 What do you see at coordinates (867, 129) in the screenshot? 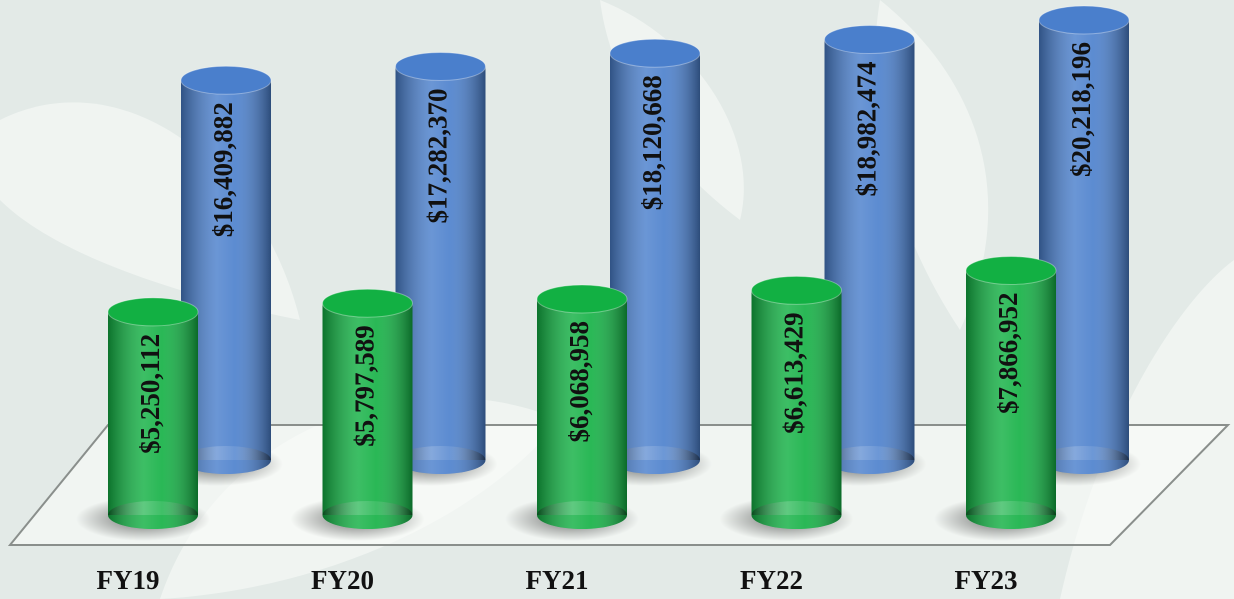
I see `value-label: $18,982,474` at bounding box center [867, 129].